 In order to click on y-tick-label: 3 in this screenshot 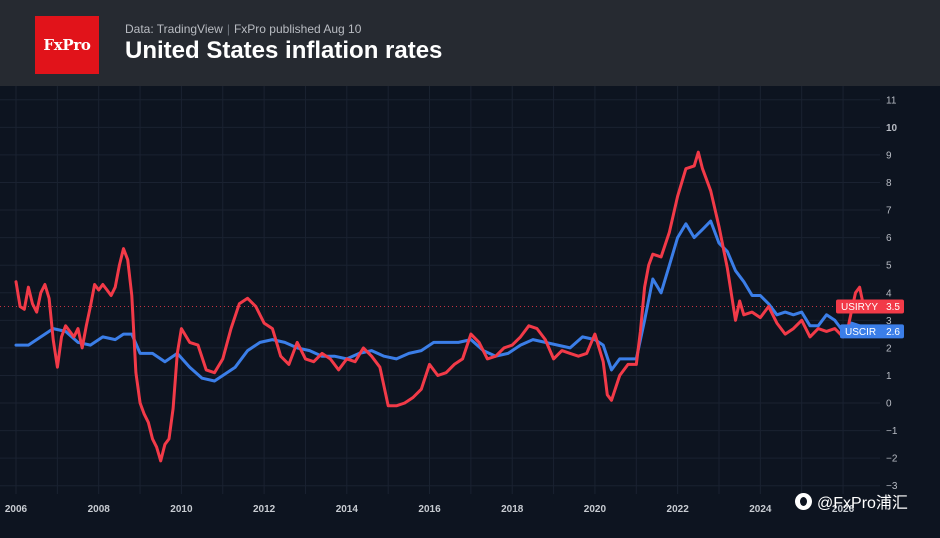, I will do `click(889, 321)`.